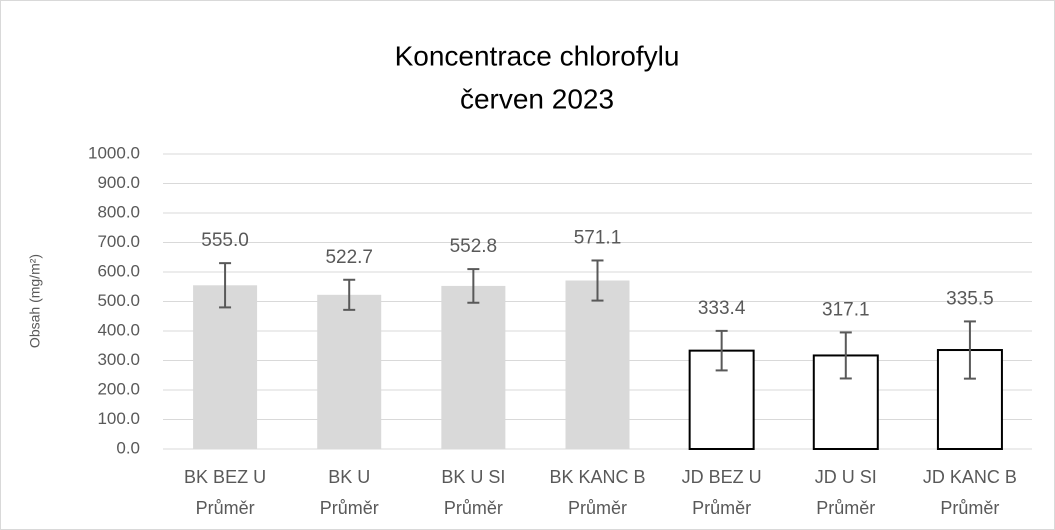 The width and height of the screenshot is (1055, 530). I want to click on x-tick-label: BK U SI, so click(473, 477).